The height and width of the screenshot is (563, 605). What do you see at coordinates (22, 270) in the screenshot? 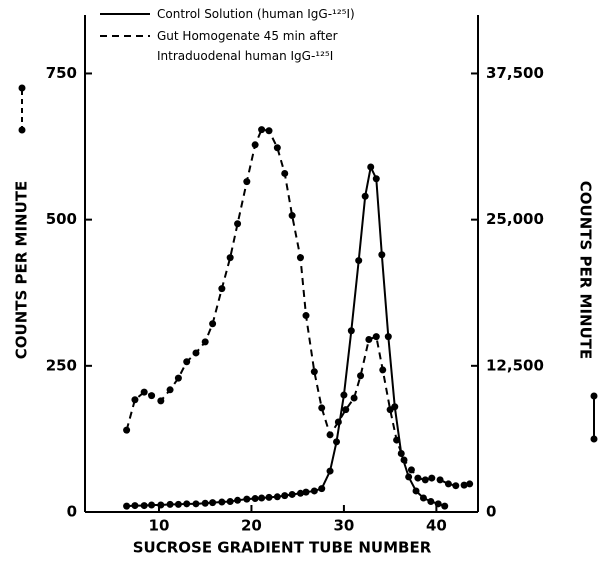
I see `y-axis-title: COUNTS PER MINUTE` at bounding box center [22, 270].